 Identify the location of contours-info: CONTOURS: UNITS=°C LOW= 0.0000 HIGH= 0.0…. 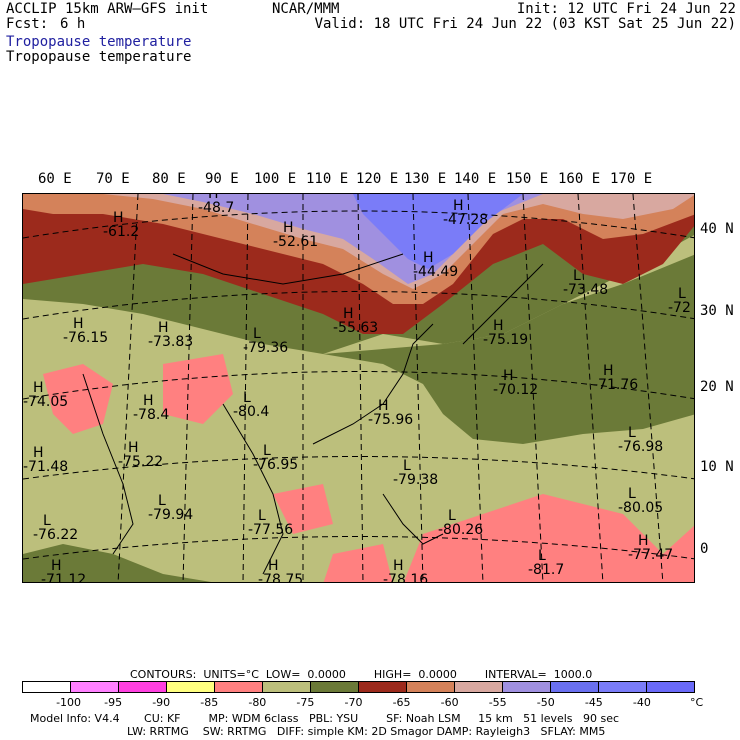
(361, 674).